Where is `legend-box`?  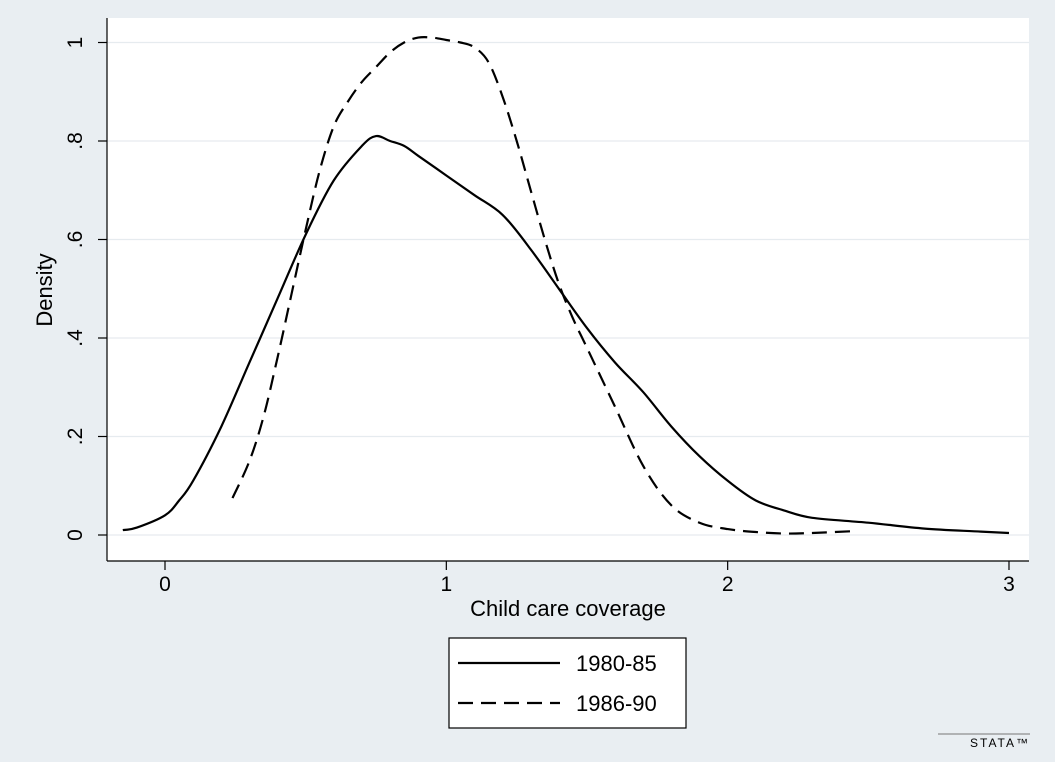 legend-box is located at coordinates (567, 683).